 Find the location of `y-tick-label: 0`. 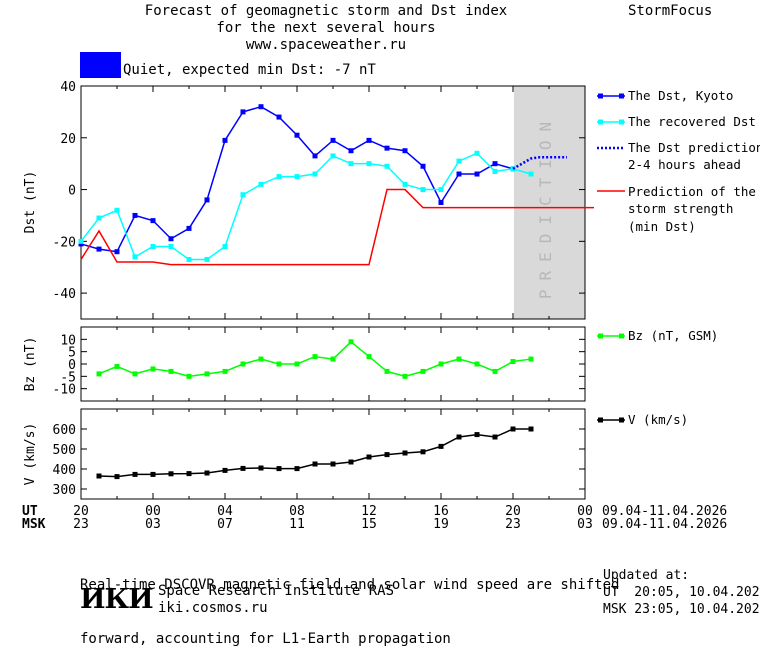

y-tick-label: 0 is located at coordinates (72, 365).